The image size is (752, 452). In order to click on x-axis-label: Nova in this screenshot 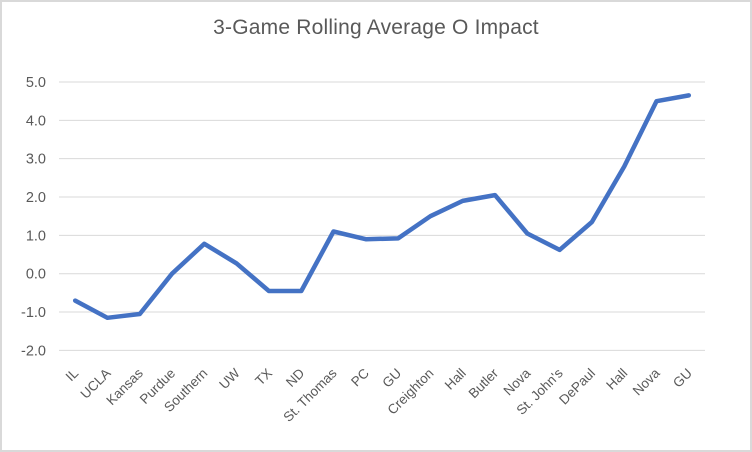, I will do `click(646, 381)`.